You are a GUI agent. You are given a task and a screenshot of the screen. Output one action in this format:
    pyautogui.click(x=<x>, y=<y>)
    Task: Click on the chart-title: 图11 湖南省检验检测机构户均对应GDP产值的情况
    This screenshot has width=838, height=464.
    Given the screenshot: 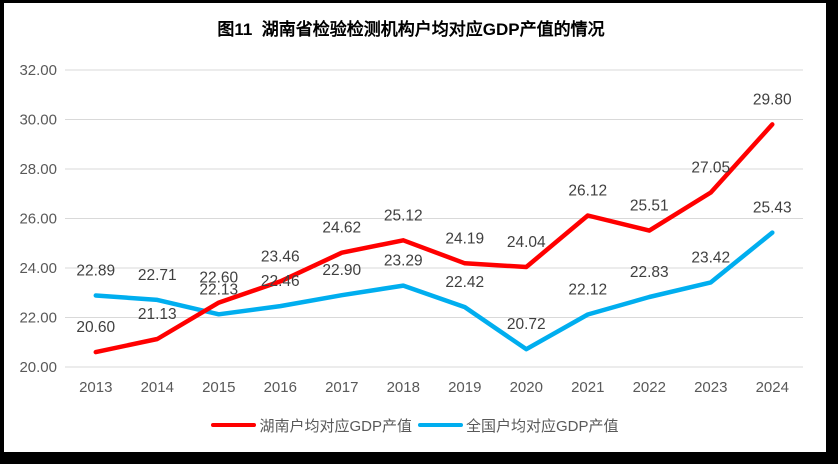 What is the action you would take?
    pyautogui.click(x=411, y=29)
    